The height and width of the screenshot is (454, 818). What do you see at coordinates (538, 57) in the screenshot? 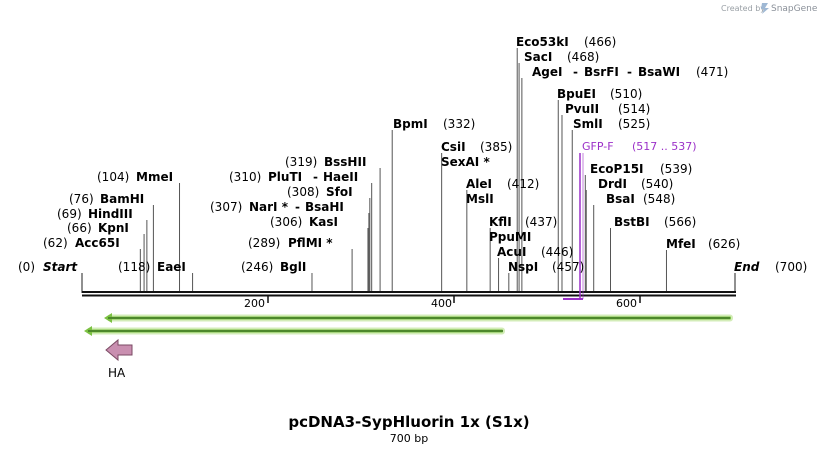
I see `enzyme-label-saci: SacI` at bounding box center [538, 57].